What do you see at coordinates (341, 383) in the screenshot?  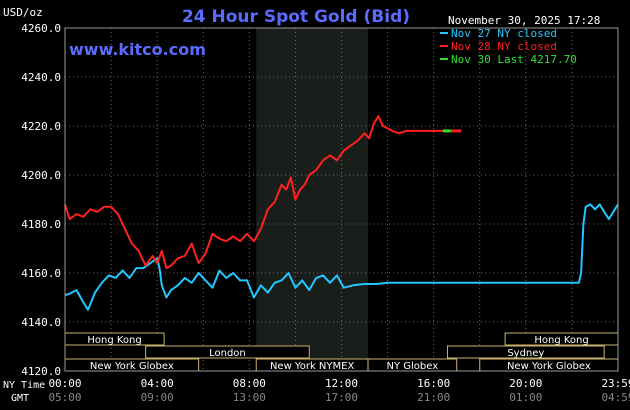 I see `x-tick-label-ny: 12:00` at bounding box center [341, 383].